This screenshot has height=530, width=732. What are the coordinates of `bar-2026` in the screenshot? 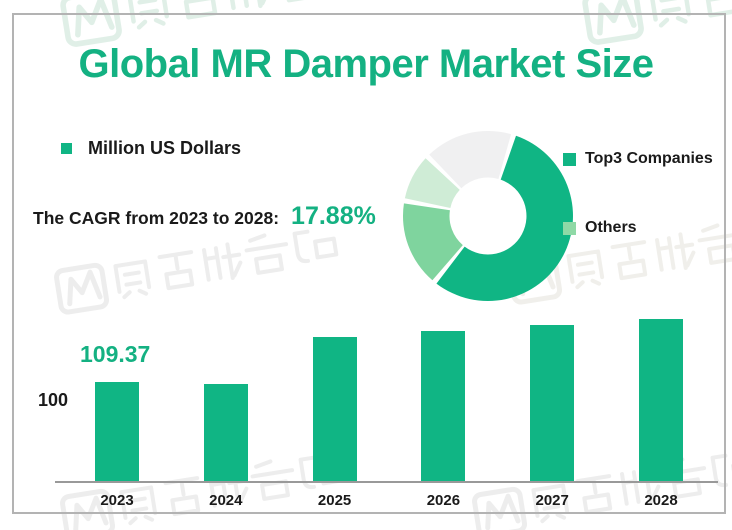 It's located at (443, 406).